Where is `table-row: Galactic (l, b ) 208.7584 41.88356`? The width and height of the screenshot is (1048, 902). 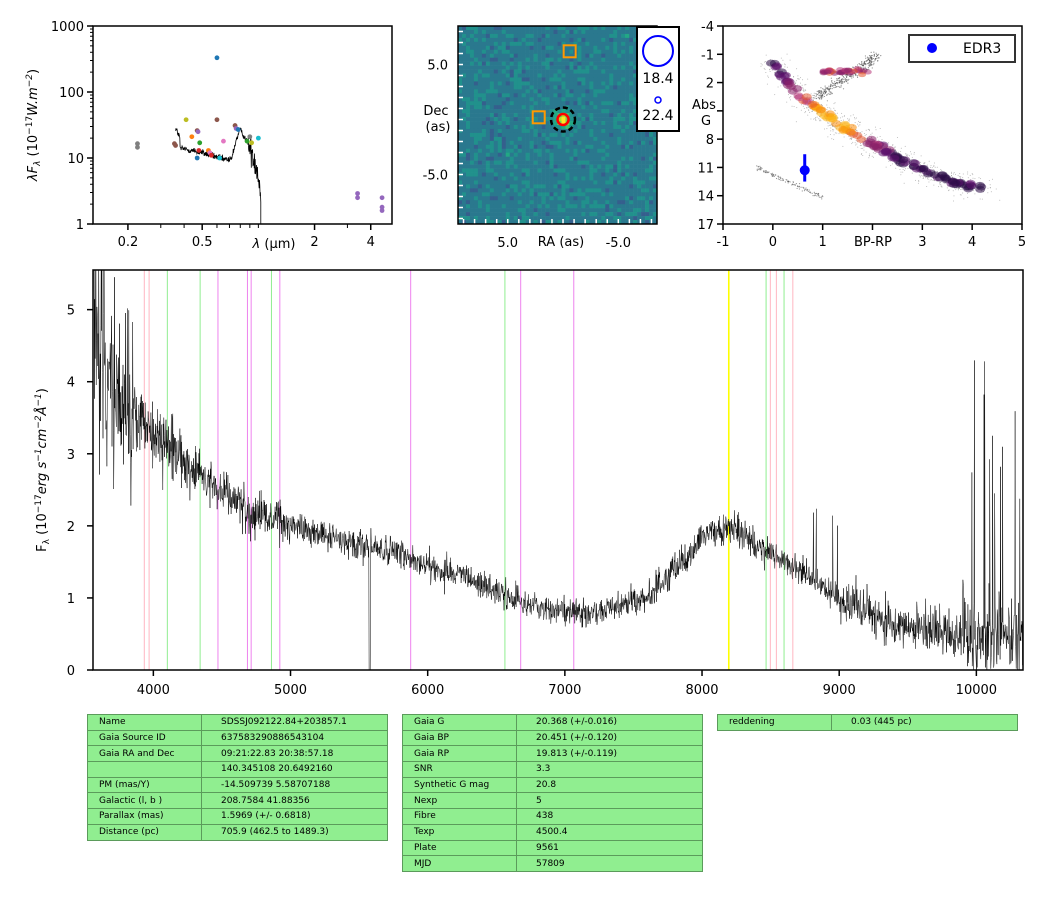 table-row: Galactic (l, b ) 208.7584 41.88356 is located at coordinates (237, 801).